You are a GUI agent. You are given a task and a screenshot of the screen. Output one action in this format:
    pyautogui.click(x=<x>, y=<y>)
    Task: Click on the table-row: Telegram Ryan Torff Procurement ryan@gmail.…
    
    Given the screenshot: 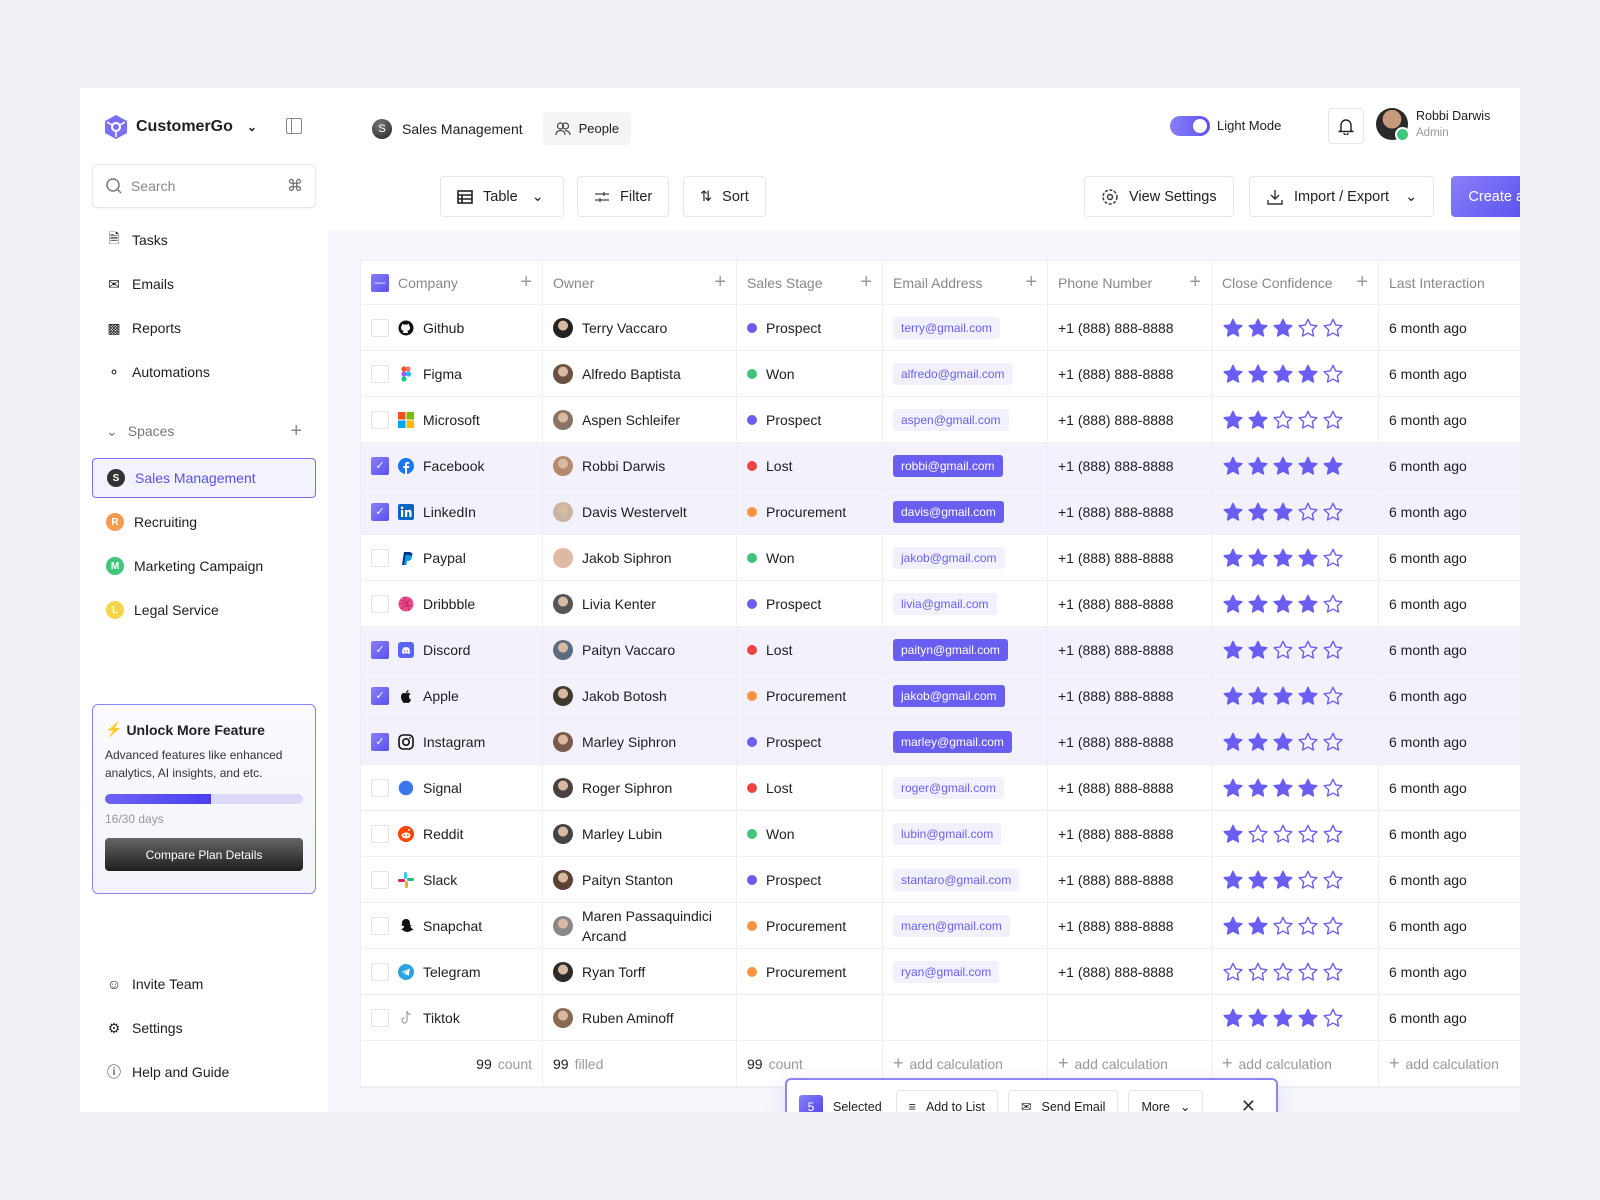 What is the action you would take?
    pyautogui.click(x=940, y=972)
    